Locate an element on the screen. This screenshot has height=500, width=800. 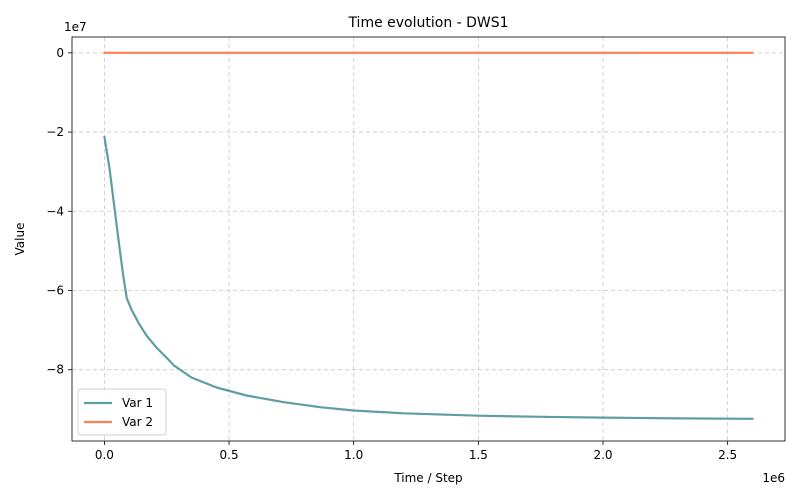
chart-title: Time evolution - DWS1 is located at coordinates (427, 23).